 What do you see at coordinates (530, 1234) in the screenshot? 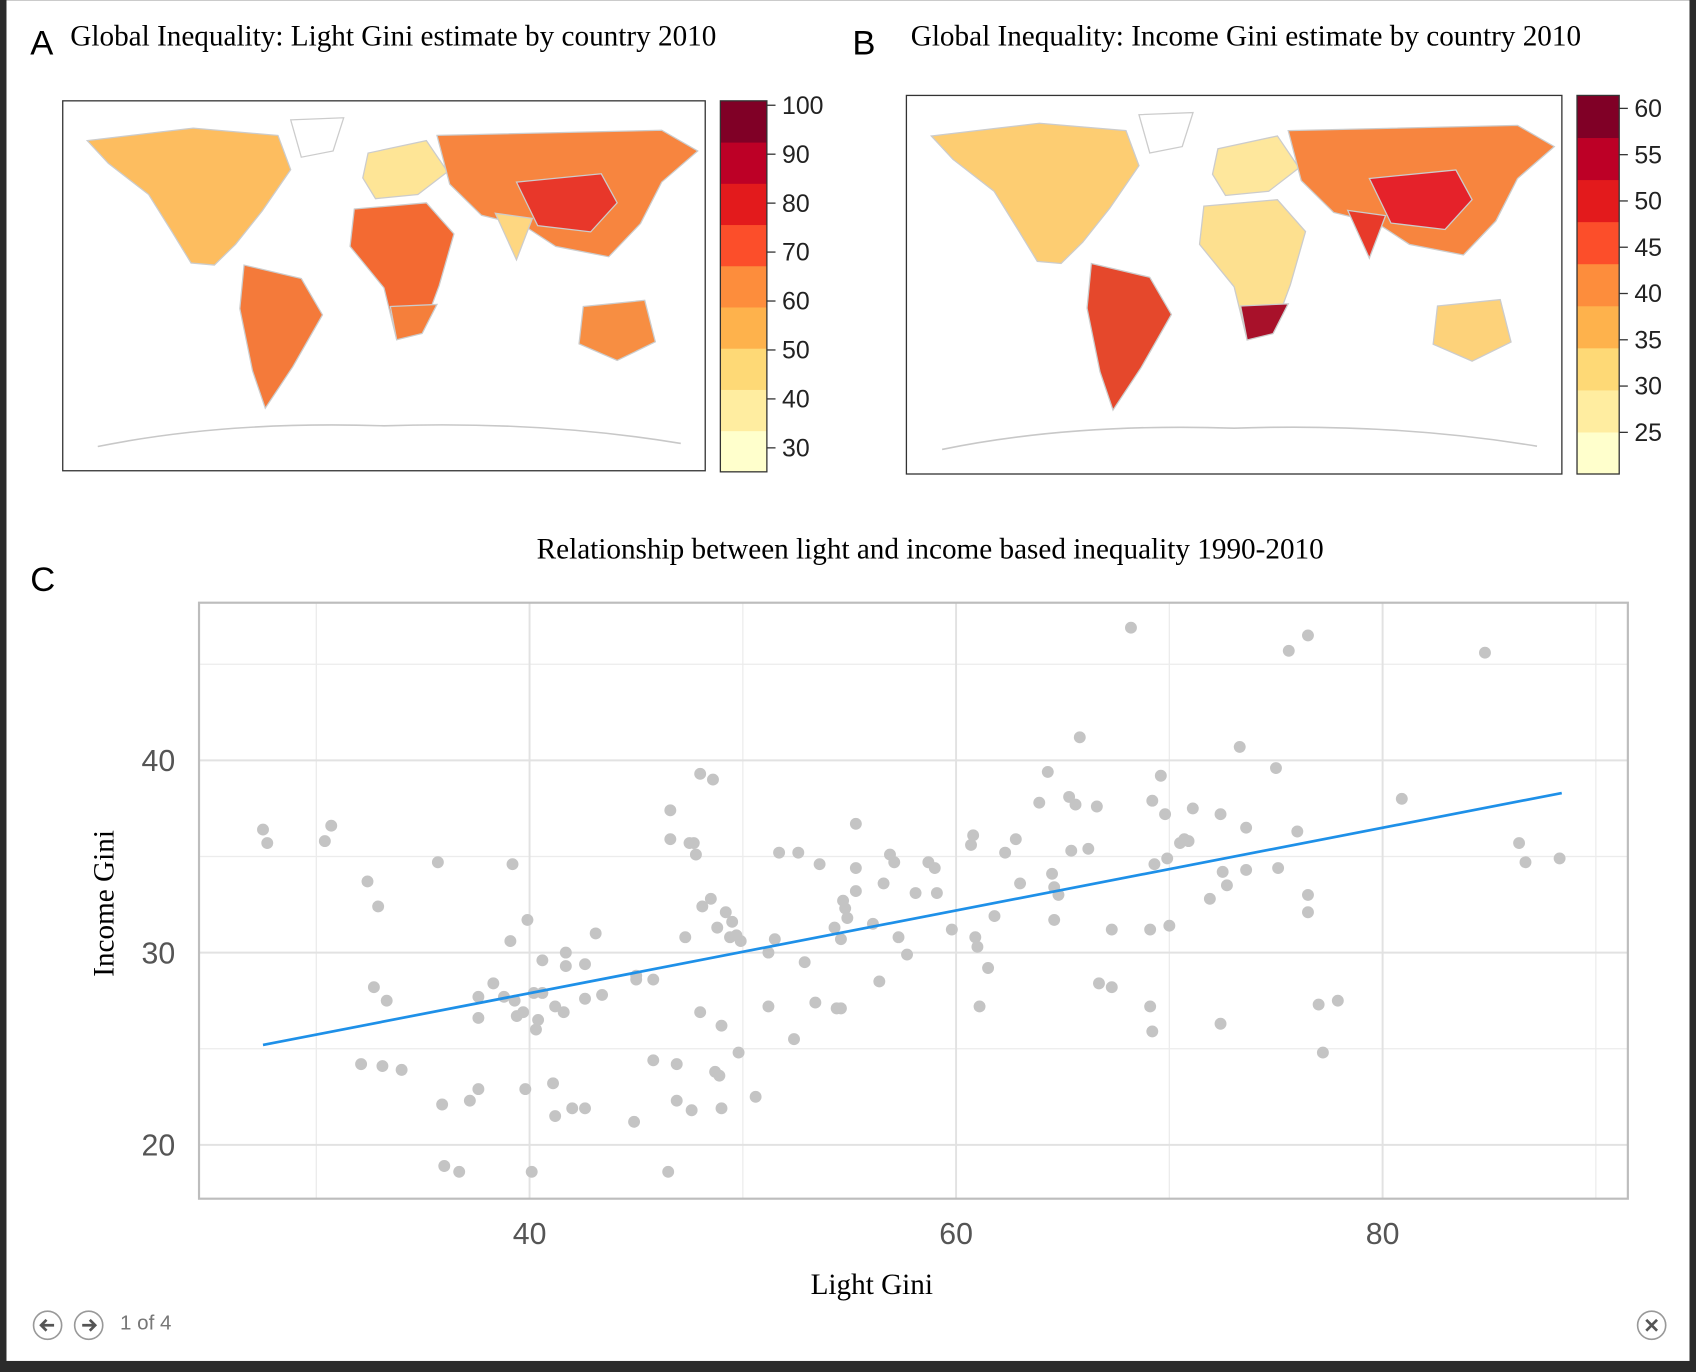
I see `x-tick-label: 40` at bounding box center [530, 1234].